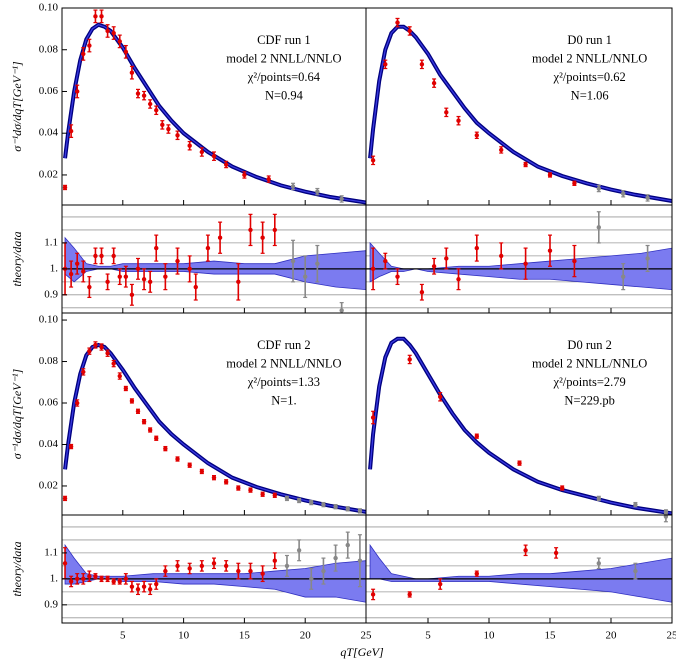 The height and width of the screenshot is (664, 676). I want to click on y-axis-label: σ⁻¹dσ/dqT[GeV⁻¹], so click(17, 106).